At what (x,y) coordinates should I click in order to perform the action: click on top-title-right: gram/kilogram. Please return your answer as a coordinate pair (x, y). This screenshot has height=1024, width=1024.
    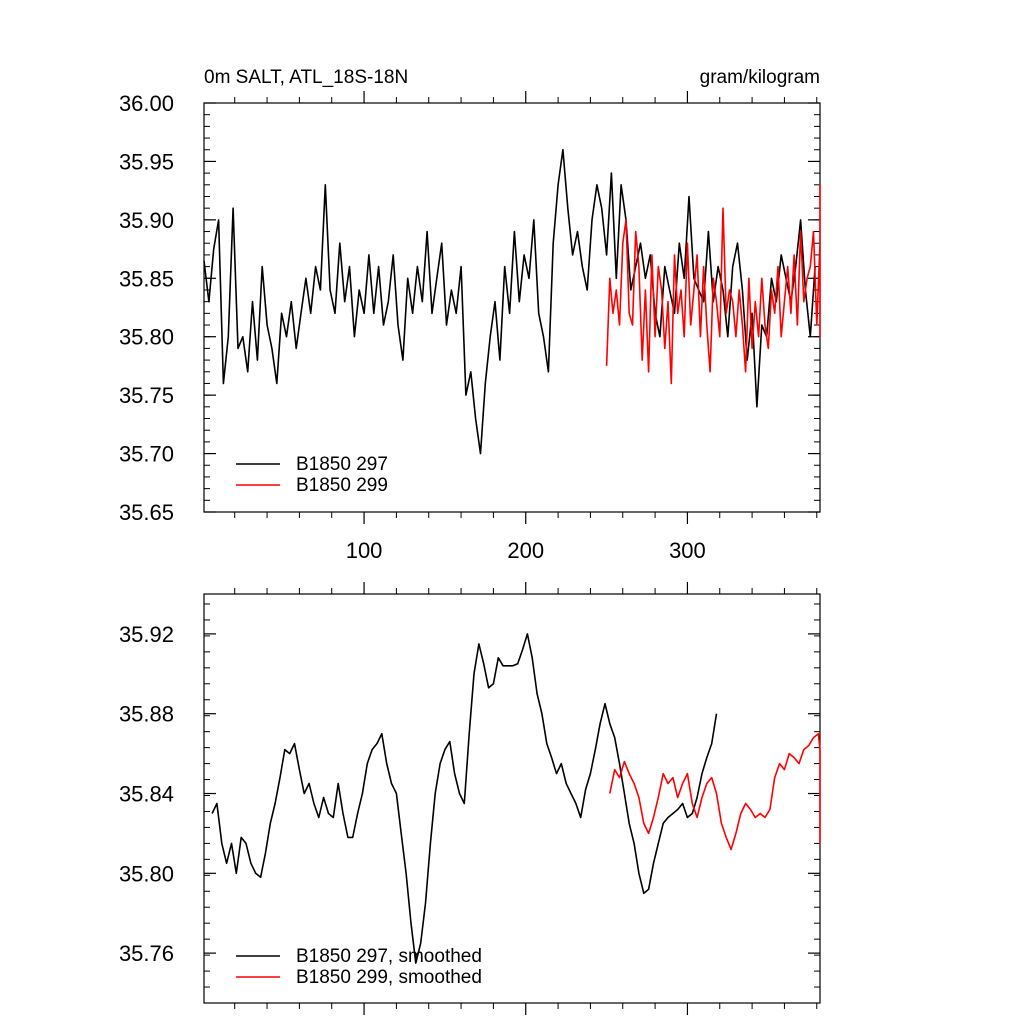
    Looking at the image, I should click on (760, 77).